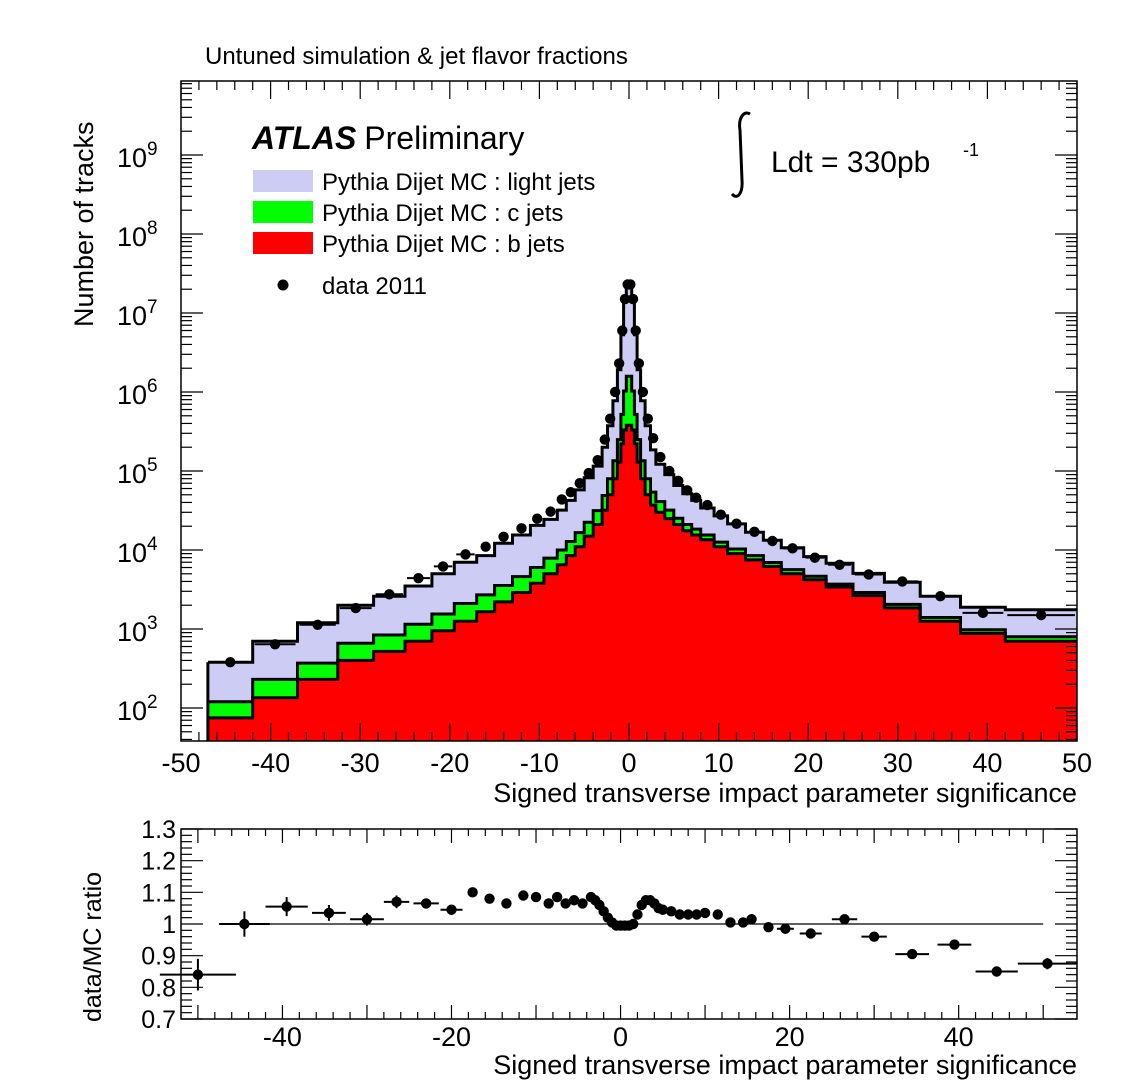 The image size is (1134, 1088). What do you see at coordinates (442, 213) in the screenshot?
I see `legend-label: Pythia Dijet MC : c jets` at bounding box center [442, 213].